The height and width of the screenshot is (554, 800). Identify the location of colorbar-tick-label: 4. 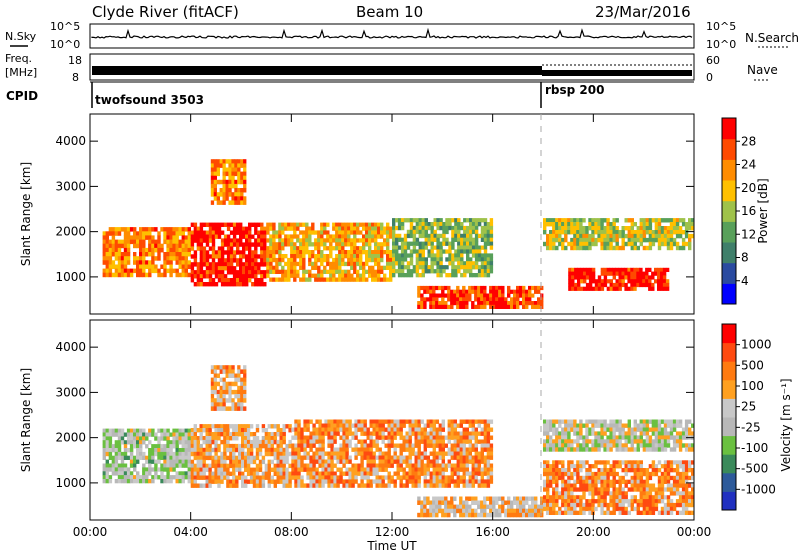
(745, 281).